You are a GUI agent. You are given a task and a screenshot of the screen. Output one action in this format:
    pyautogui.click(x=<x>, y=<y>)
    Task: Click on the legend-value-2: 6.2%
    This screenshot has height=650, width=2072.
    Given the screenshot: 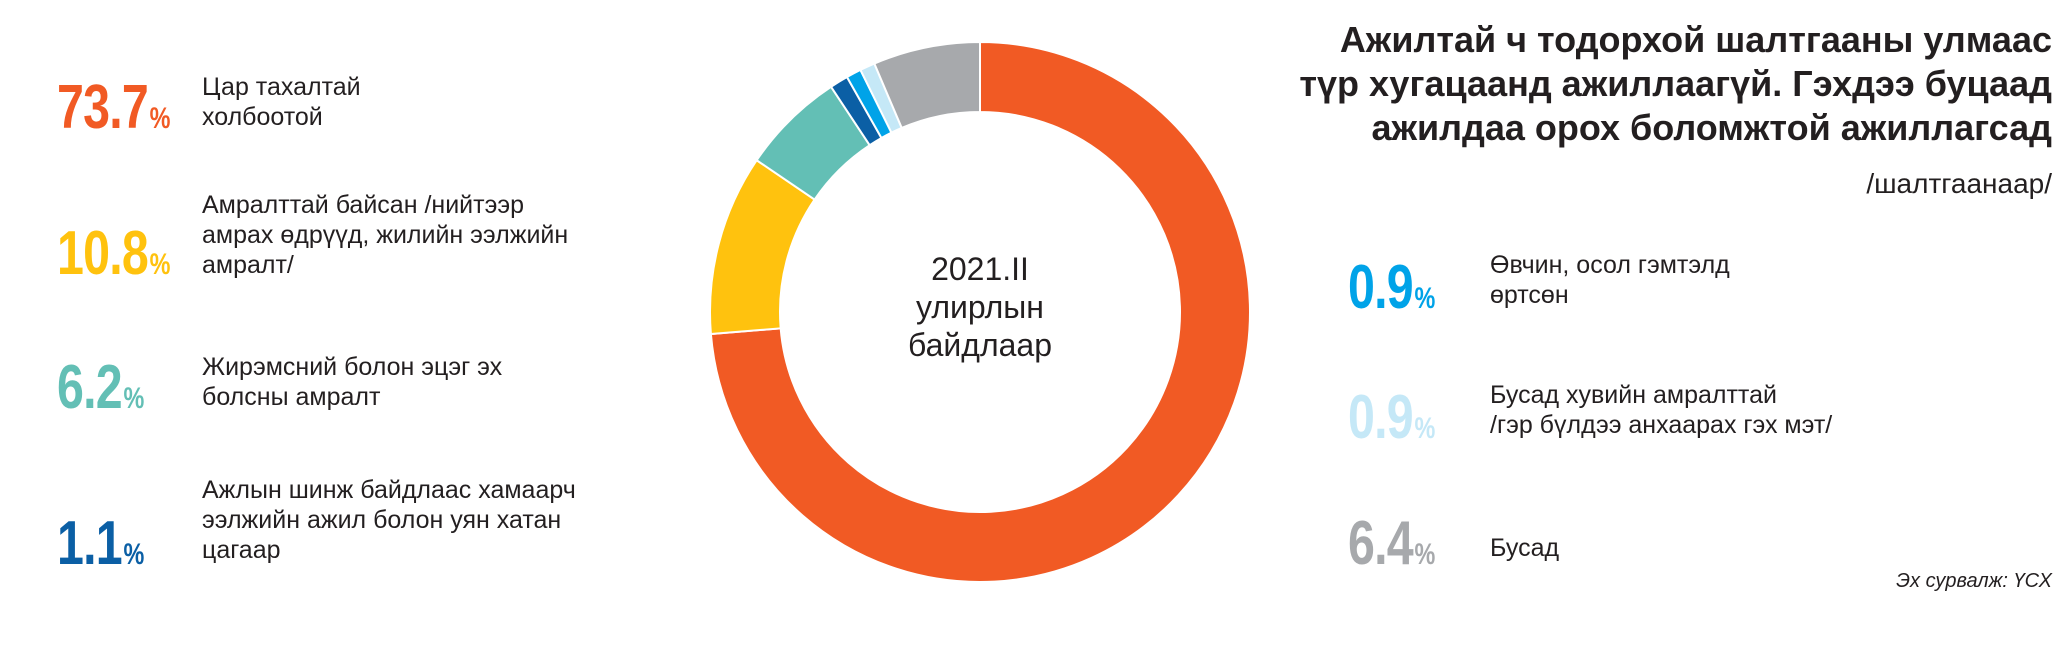 What is the action you would take?
    pyautogui.click(x=100, y=387)
    